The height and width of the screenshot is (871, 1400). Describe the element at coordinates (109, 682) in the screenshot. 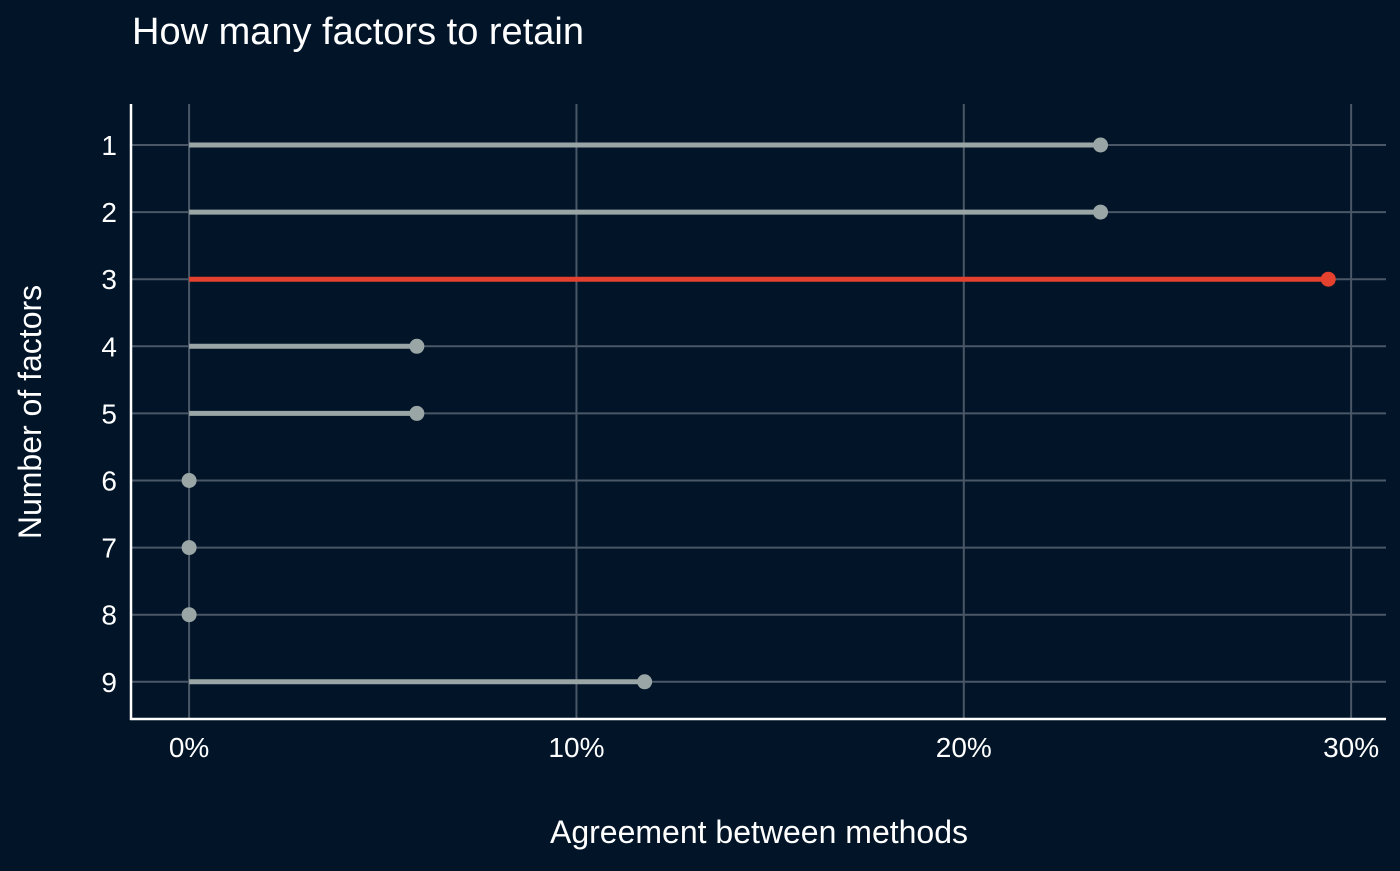

I see `y-tick-label: 9` at that location.